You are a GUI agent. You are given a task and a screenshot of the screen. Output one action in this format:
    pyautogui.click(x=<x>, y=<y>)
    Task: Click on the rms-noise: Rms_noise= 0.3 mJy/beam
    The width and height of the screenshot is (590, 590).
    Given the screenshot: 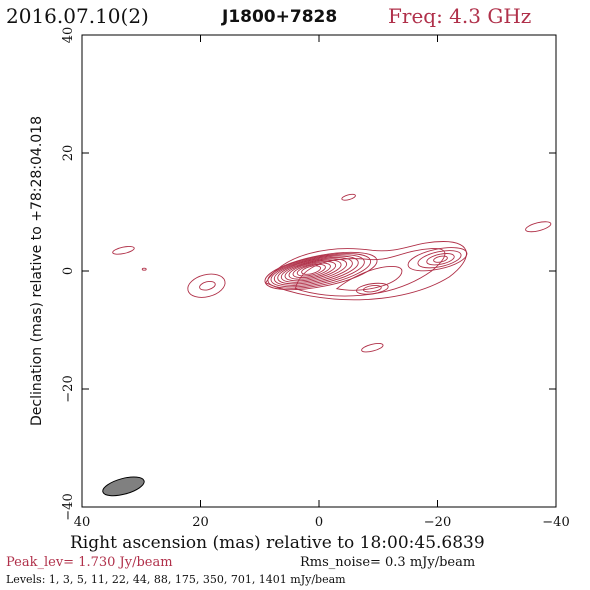 What is the action you would take?
    pyautogui.click(x=388, y=562)
    